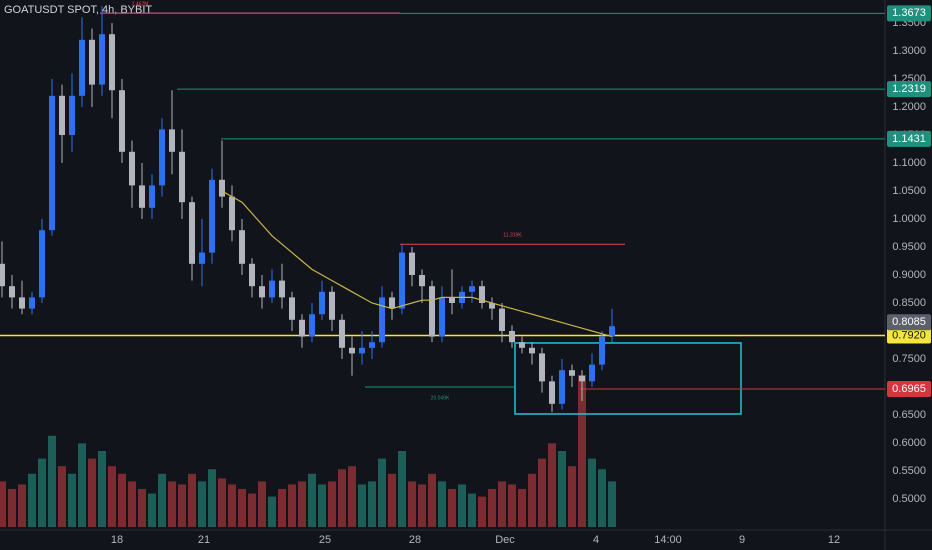  I want to click on zone-box, so click(628, 378).